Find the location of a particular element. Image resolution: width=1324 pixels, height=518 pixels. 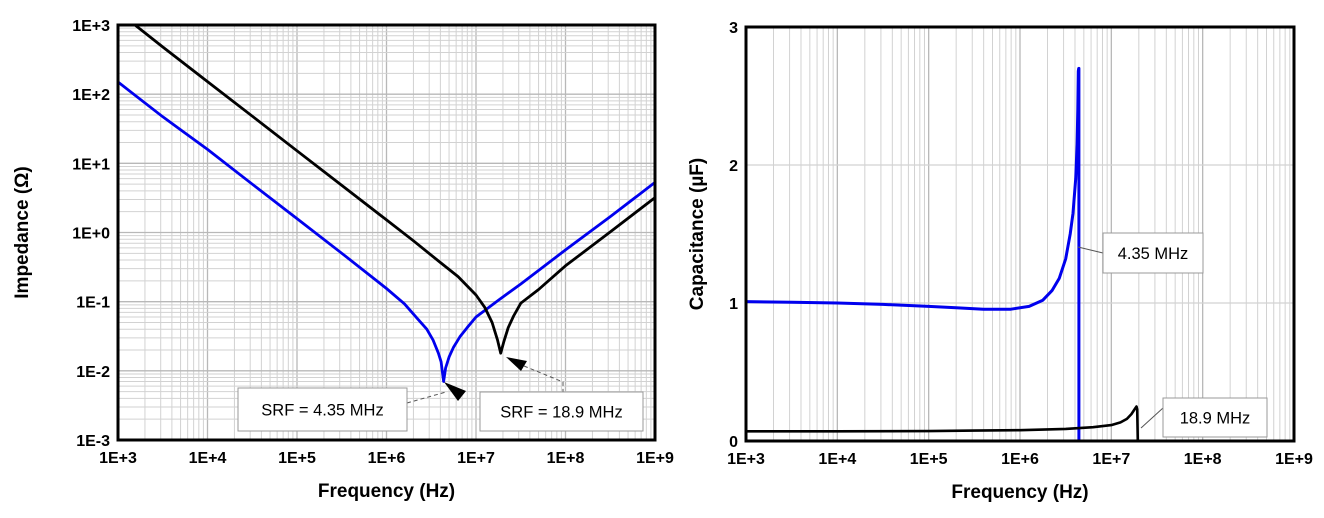

annotation-label: SRF = 18.9 MHz is located at coordinates (561, 413).